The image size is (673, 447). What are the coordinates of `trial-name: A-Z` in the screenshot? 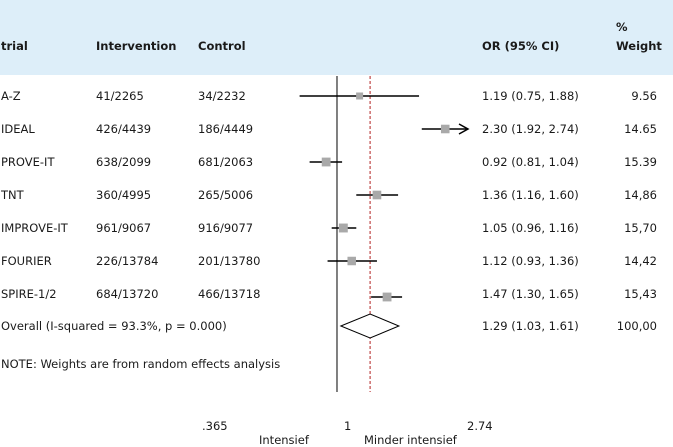 It's located at (11, 96).